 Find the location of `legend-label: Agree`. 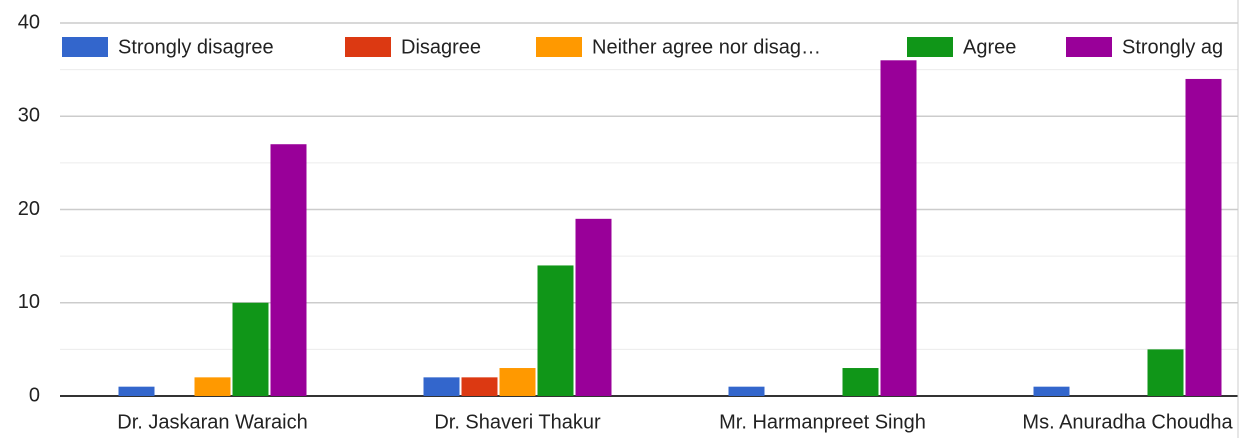

legend-label: Agree is located at coordinates (989, 47).